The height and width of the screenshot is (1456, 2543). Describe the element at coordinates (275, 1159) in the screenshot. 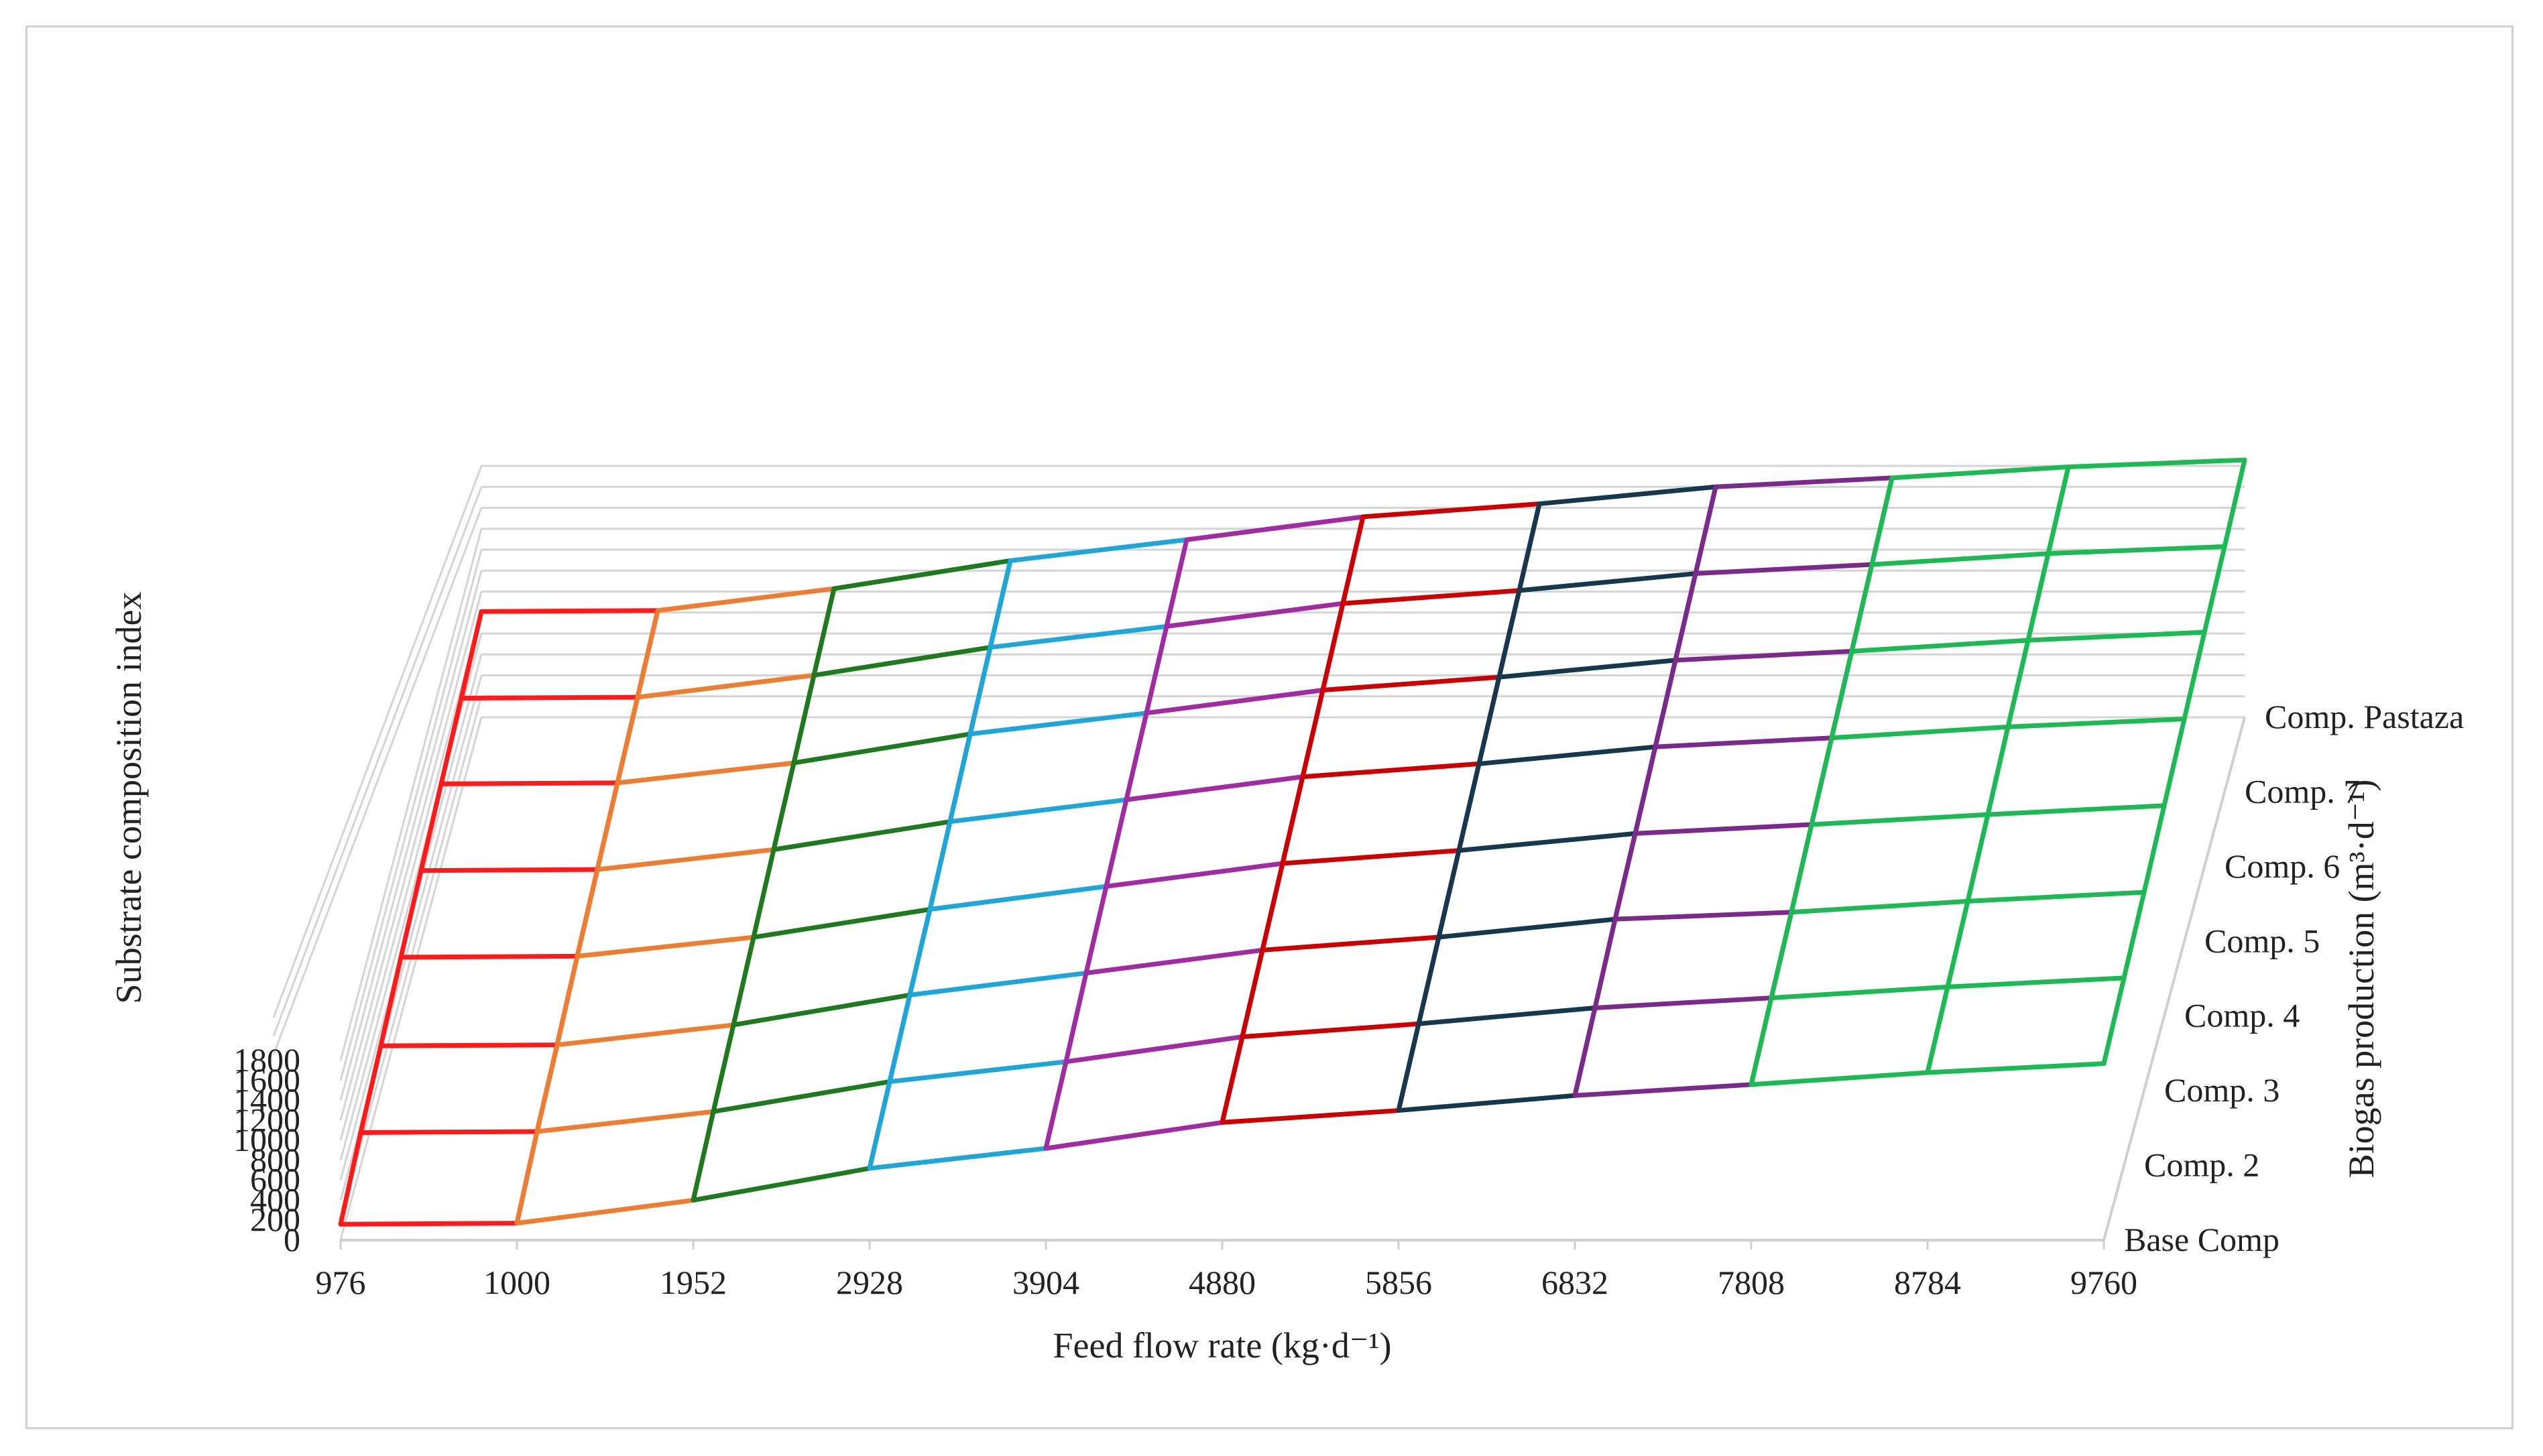

I see `y-tick-label: 800` at that location.